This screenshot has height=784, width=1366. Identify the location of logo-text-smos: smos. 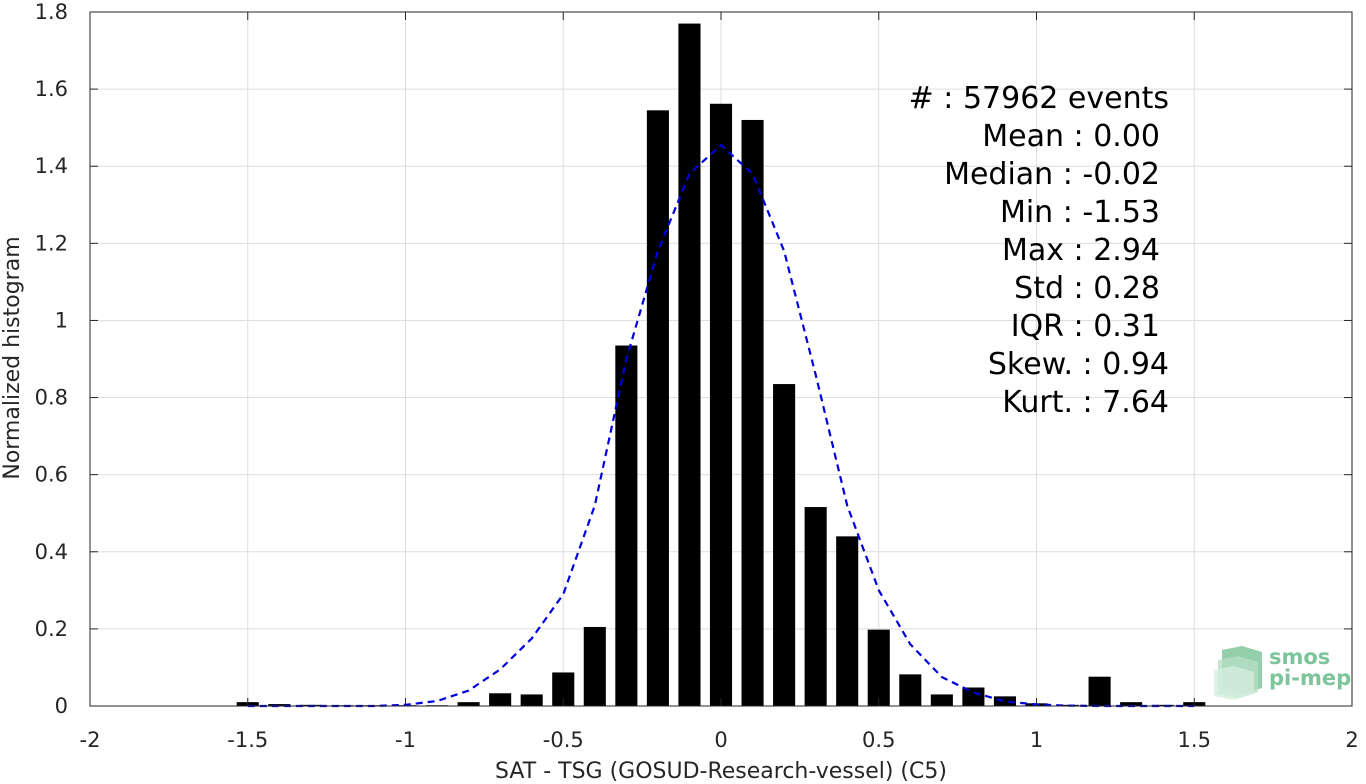
(1299, 657).